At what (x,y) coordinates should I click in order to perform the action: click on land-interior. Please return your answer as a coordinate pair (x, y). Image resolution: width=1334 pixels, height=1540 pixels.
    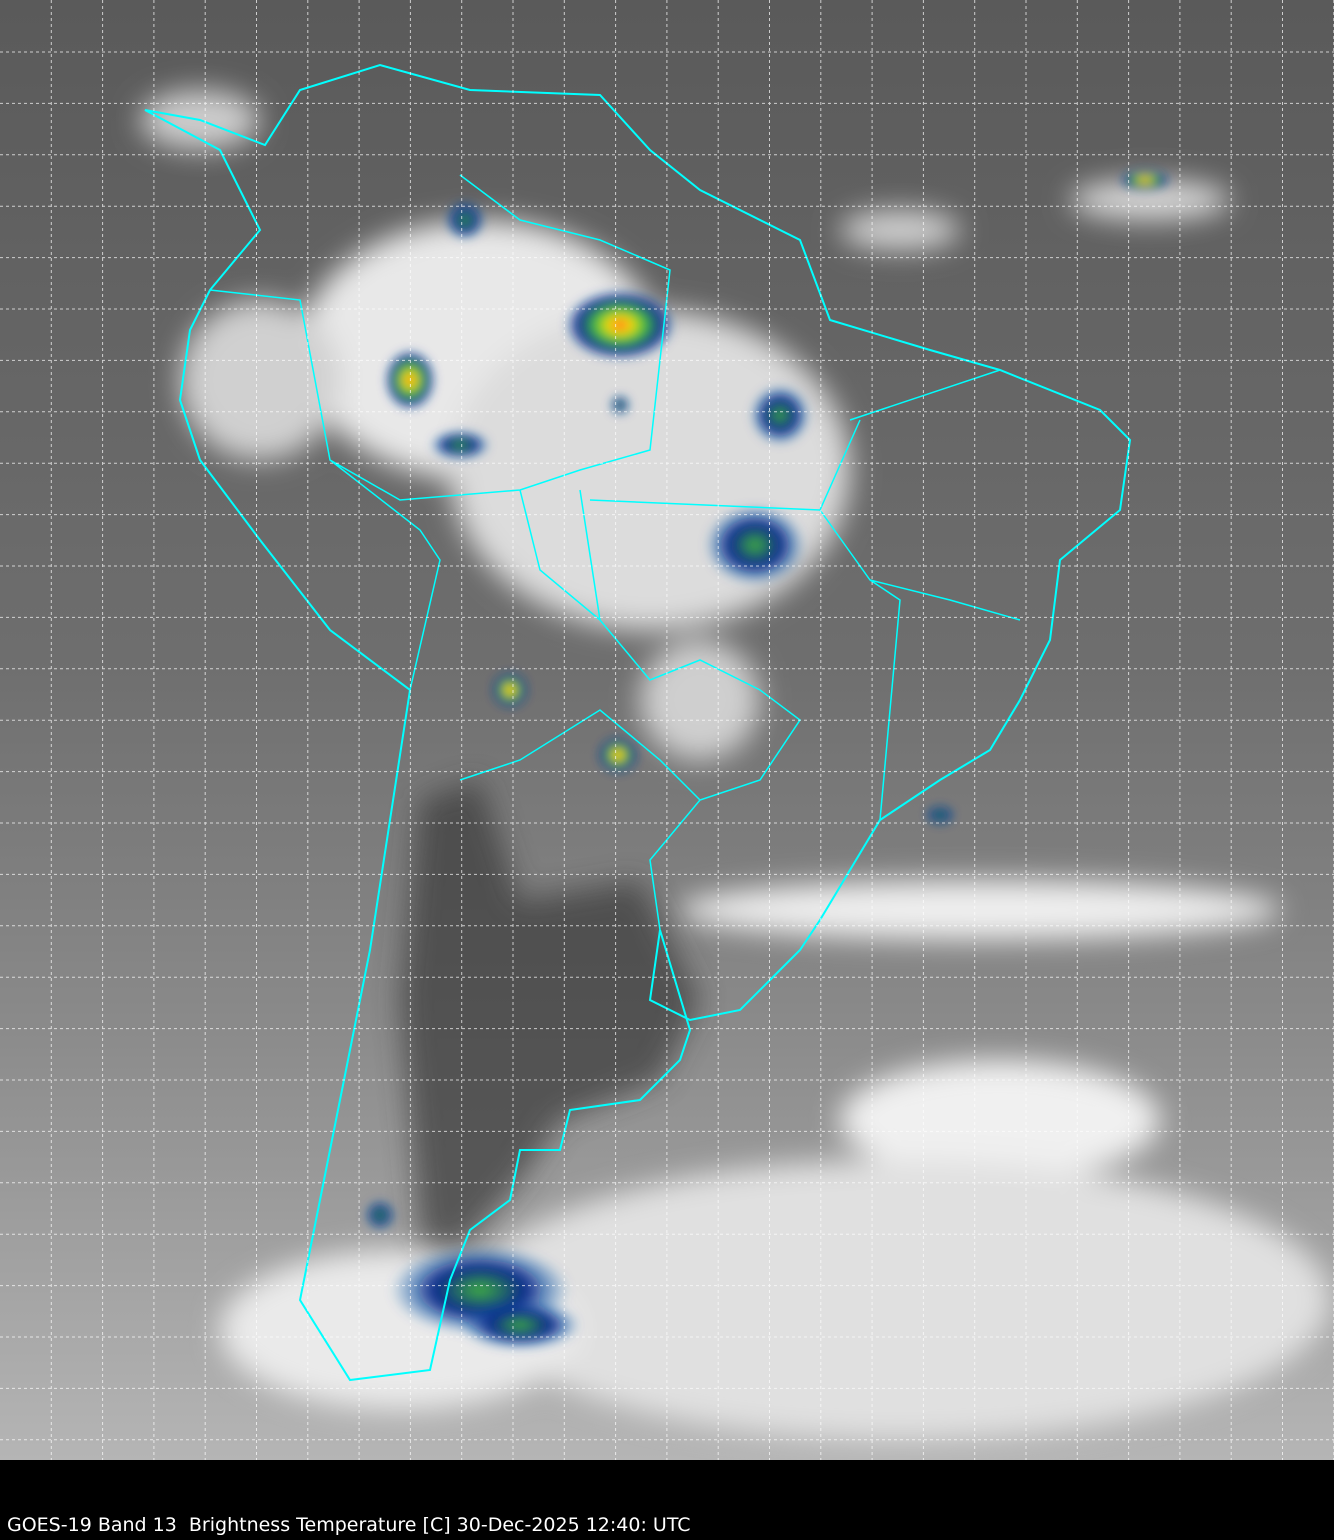
    Looking at the image, I should click on (550, 1015).